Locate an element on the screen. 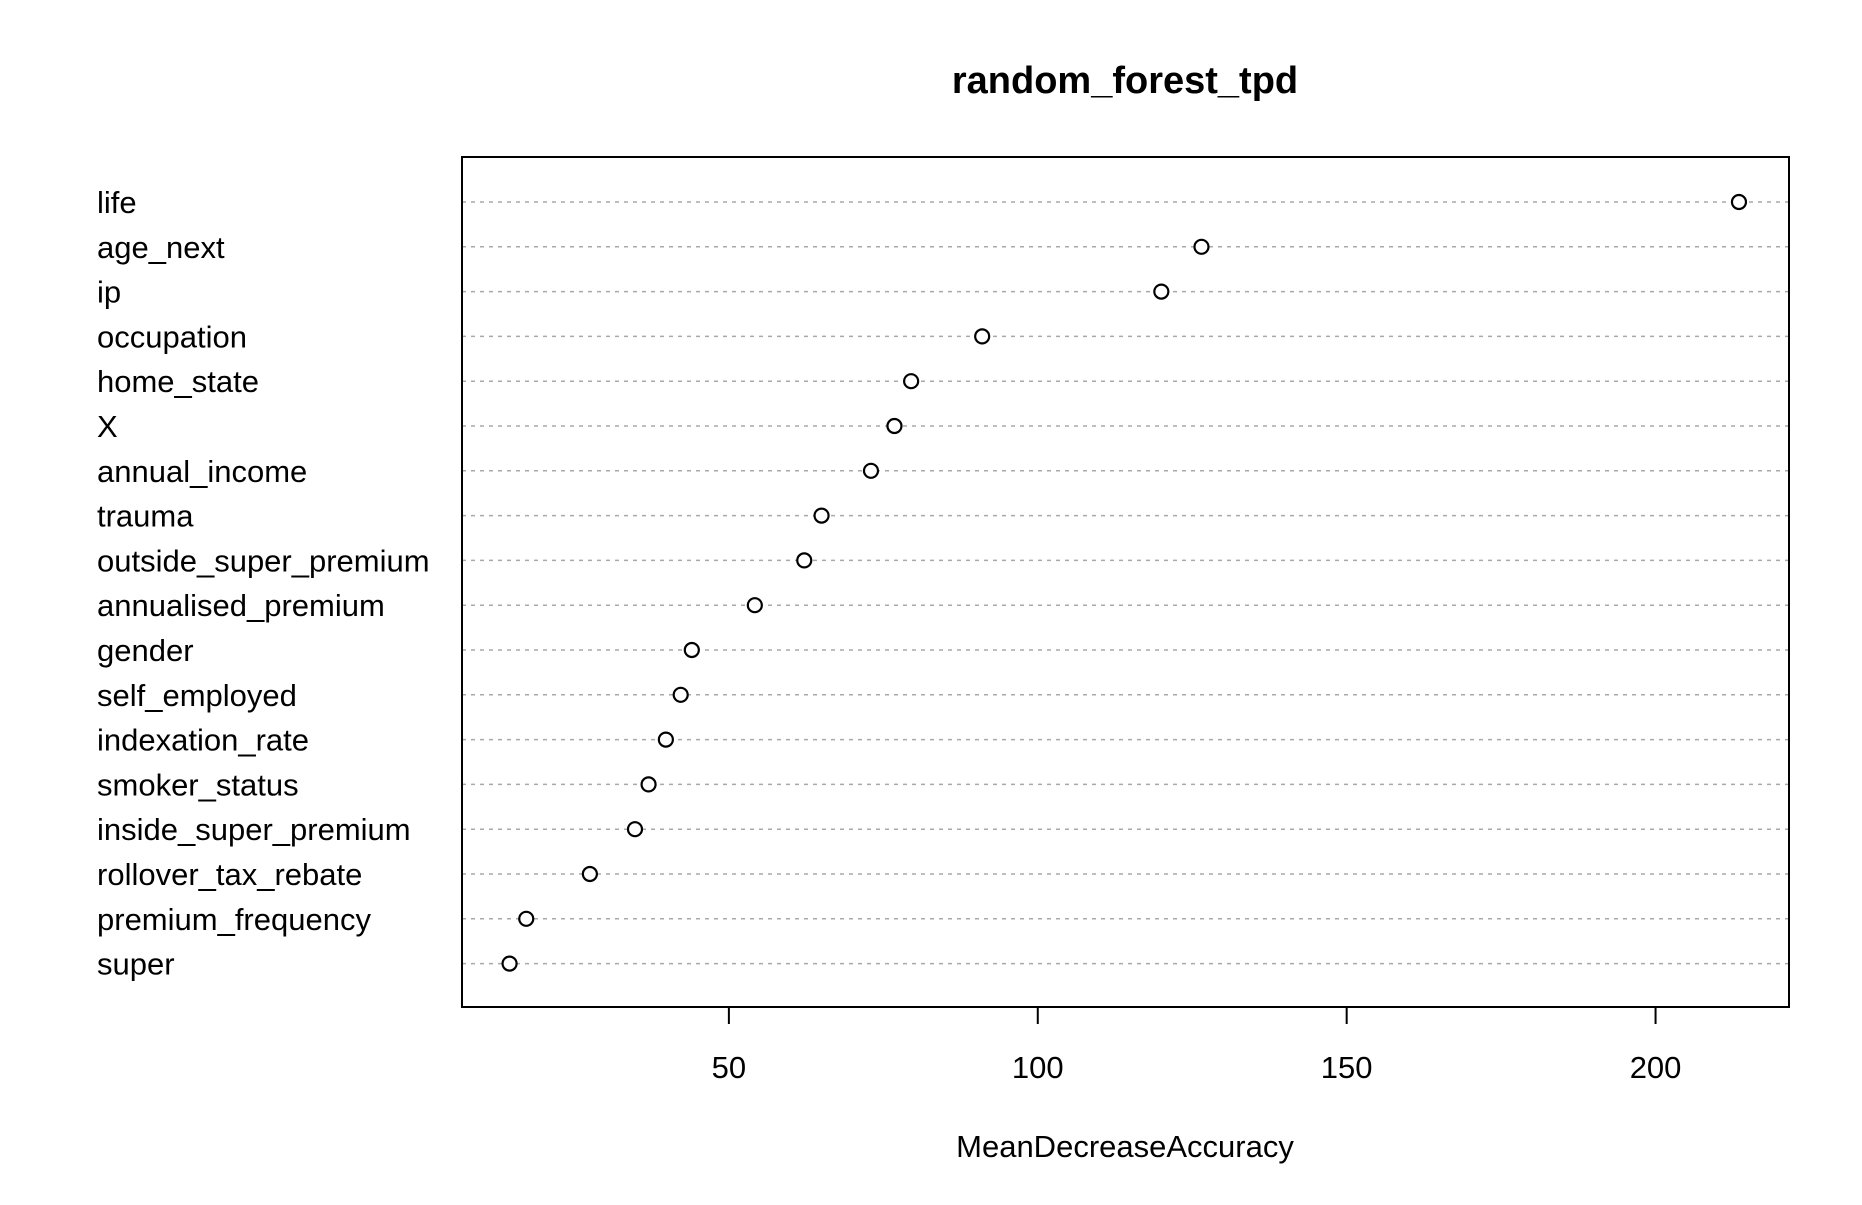 The width and height of the screenshot is (1862, 1205). data-point-trauma is located at coordinates (822, 516).